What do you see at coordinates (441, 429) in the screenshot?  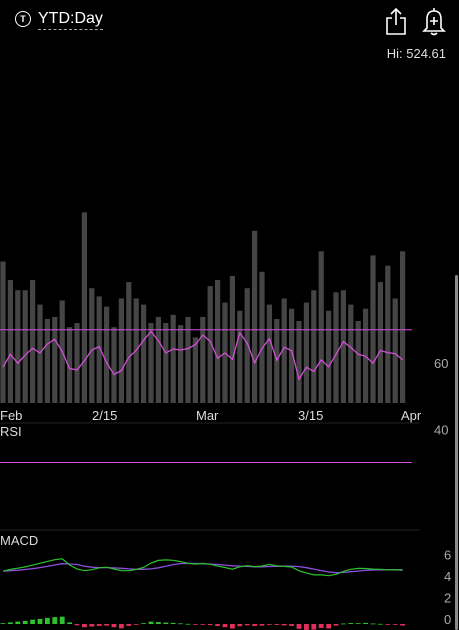 I see `rsi-tick-label: 40` at bounding box center [441, 429].